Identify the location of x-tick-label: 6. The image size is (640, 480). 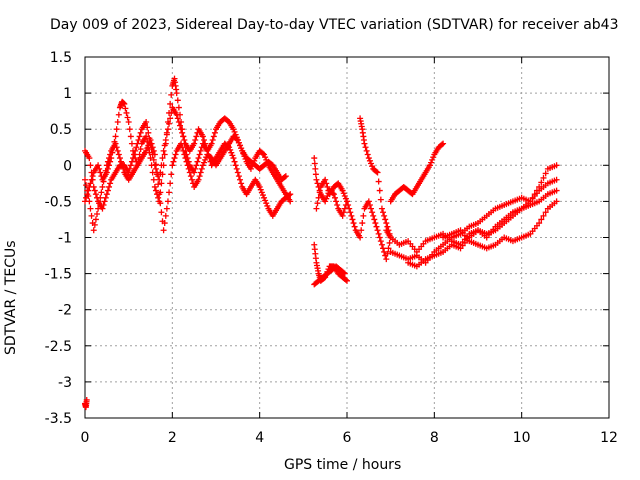
(347, 438).